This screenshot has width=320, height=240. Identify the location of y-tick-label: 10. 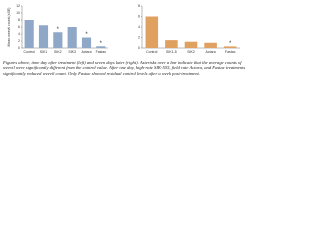
(18, 13).